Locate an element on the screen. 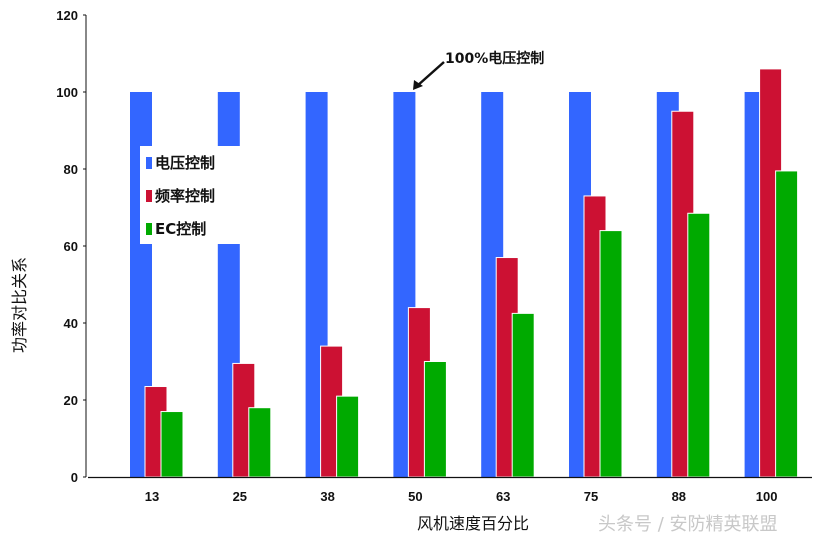  x-tick-label: 63 is located at coordinates (503, 496).